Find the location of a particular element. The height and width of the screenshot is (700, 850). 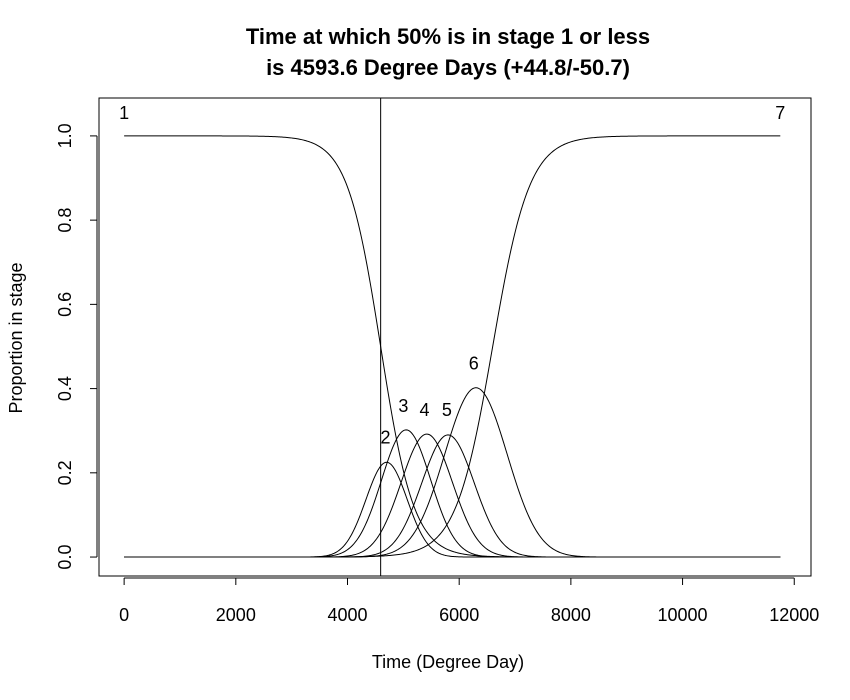

stage-label: 4 is located at coordinates (425, 410).